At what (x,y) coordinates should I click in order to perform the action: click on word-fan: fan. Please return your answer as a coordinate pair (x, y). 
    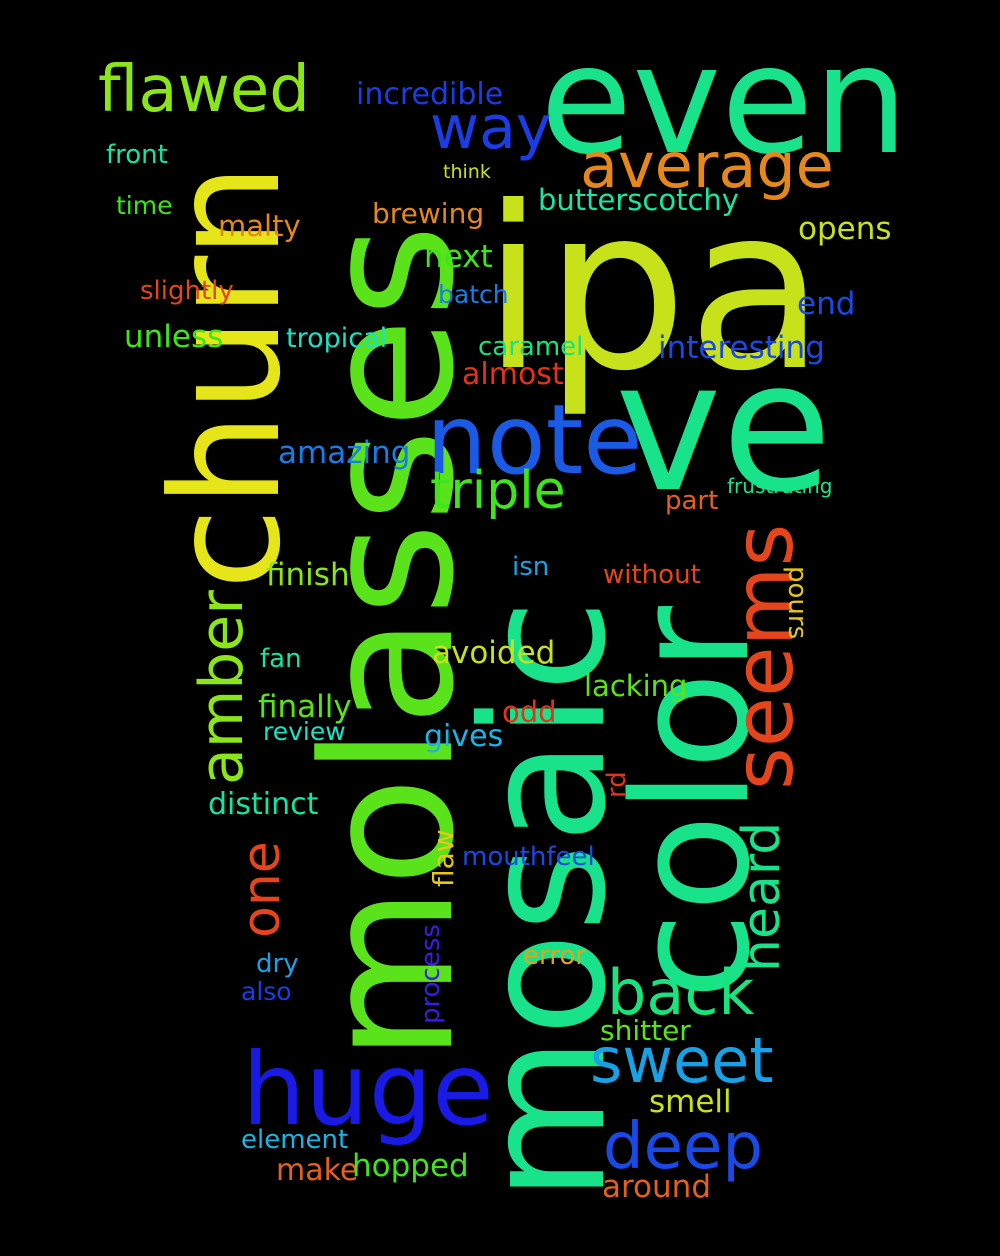
    Looking at the image, I should click on (281, 659).